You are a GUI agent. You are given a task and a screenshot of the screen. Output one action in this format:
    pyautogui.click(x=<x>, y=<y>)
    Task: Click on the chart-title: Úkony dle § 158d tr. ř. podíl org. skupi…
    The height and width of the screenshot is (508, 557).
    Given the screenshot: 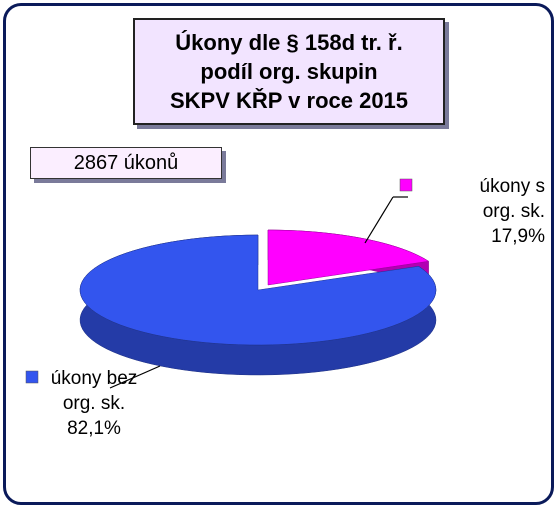 What is the action you would take?
    pyautogui.click(x=289, y=71)
    